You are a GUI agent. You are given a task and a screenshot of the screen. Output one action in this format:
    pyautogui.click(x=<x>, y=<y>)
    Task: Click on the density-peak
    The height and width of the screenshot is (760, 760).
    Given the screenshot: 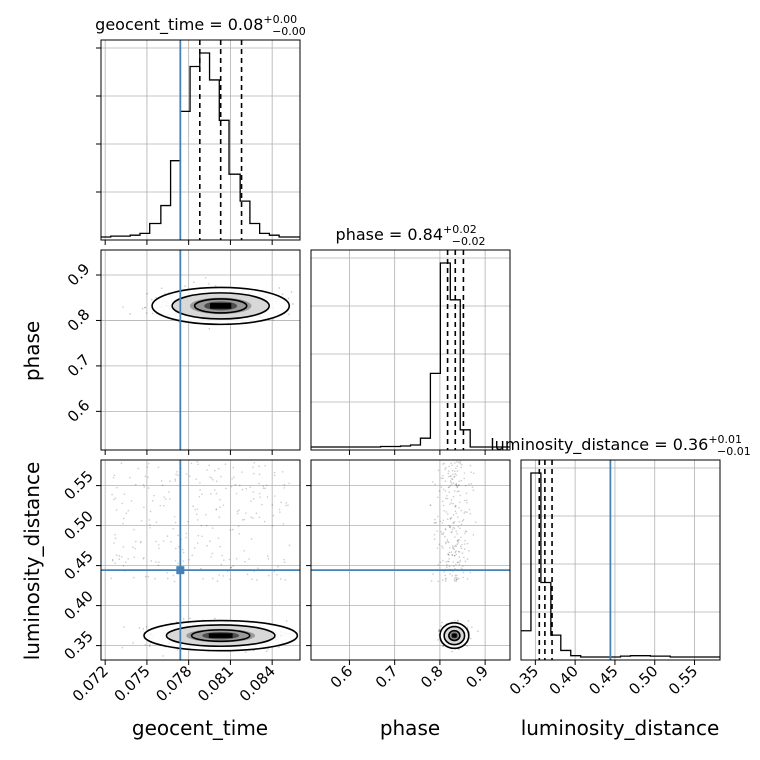 What is the action you would take?
    pyautogui.click(x=454, y=635)
    